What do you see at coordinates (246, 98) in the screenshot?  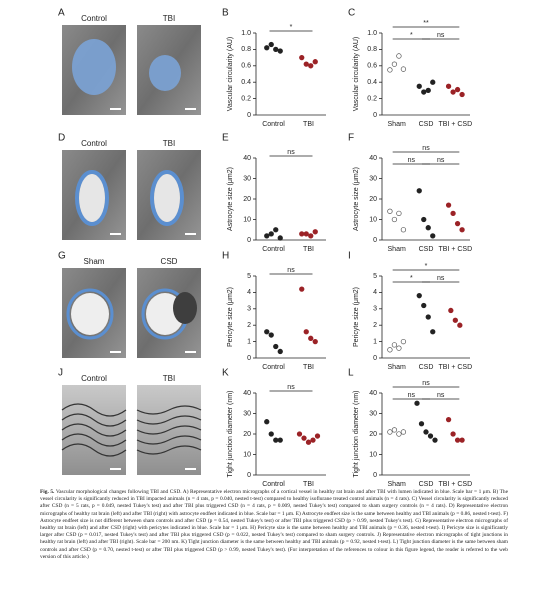 I see `y-tick-label: 0.2` at bounding box center [246, 98].